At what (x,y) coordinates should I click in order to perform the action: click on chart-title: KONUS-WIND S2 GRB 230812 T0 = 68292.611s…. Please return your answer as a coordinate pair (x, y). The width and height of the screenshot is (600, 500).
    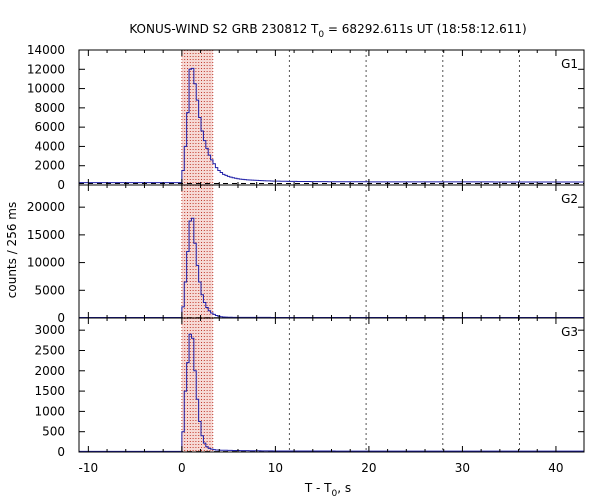
    Looking at the image, I should click on (327, 31).